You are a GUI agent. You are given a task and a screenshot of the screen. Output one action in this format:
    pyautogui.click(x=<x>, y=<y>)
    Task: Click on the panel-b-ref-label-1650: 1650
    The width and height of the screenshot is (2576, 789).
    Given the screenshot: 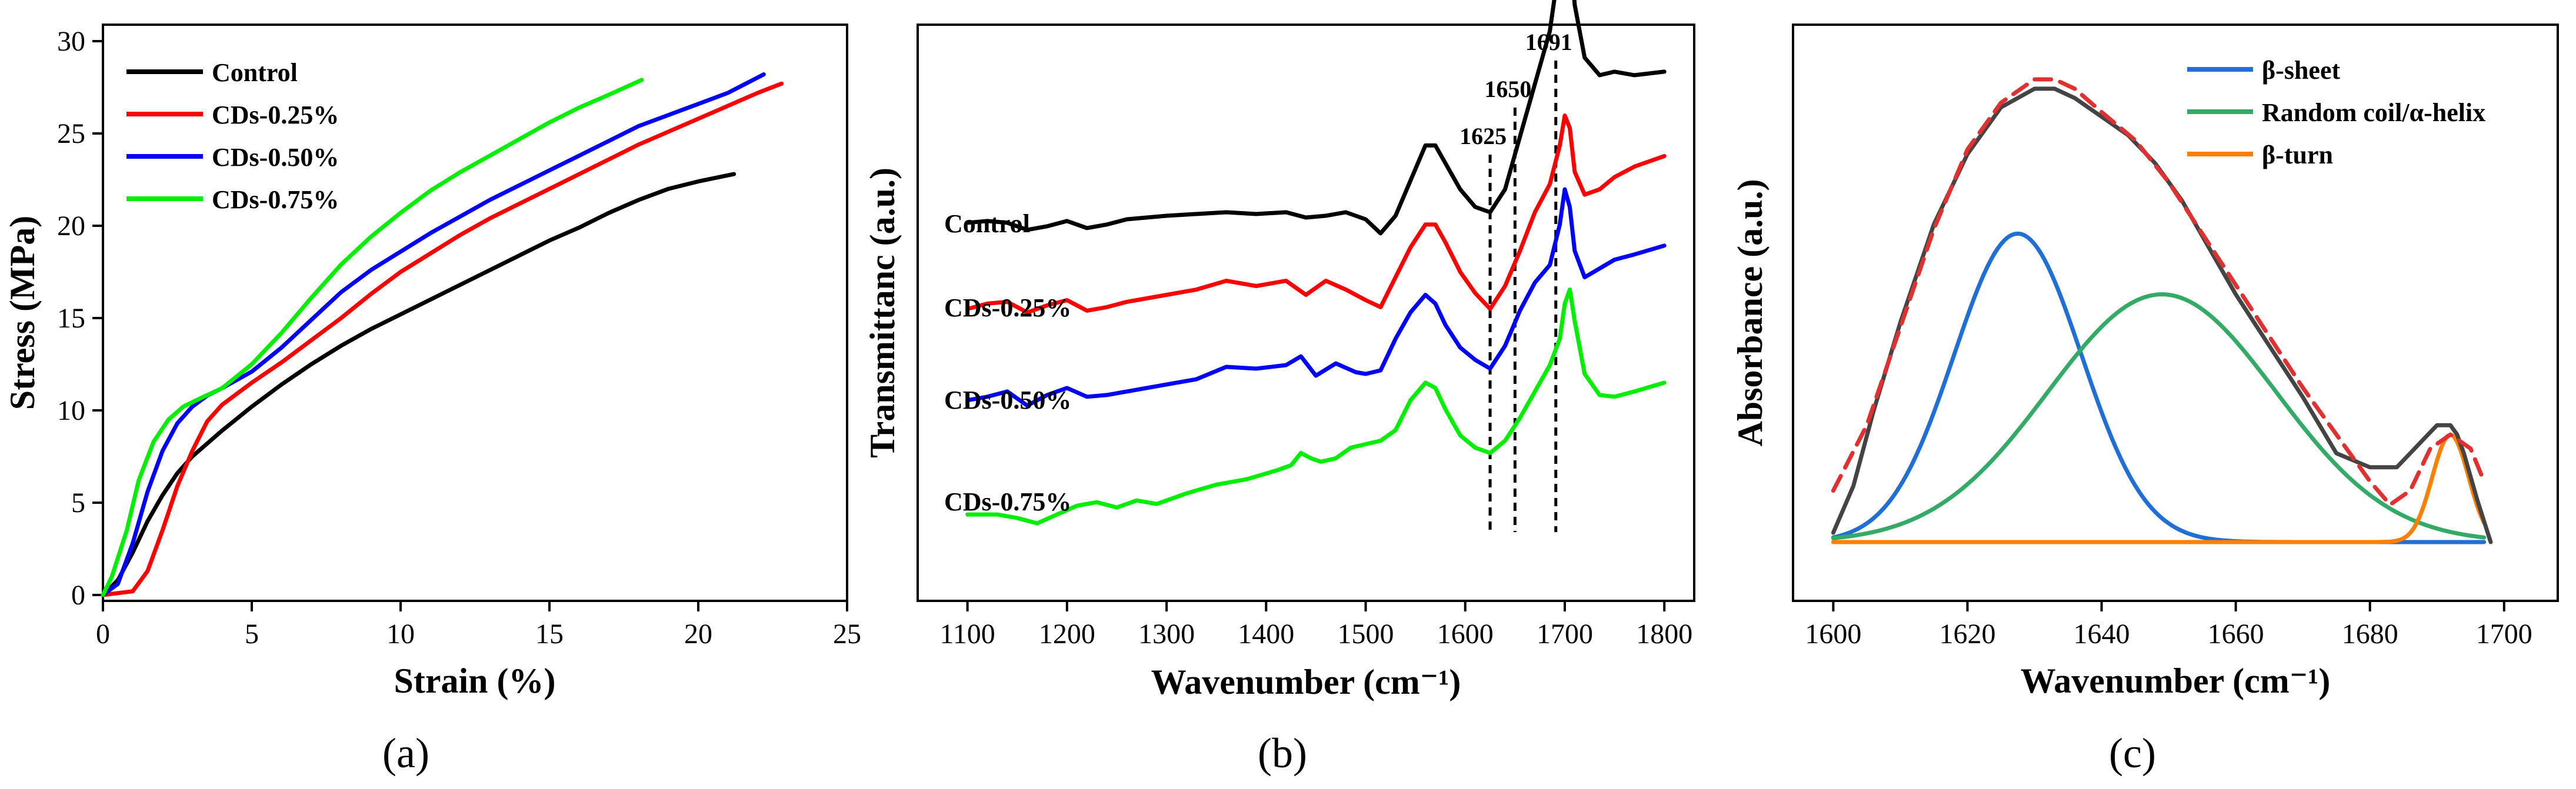 What is the action you would take?
    pyautogui.click(x=1507, y=89)
    